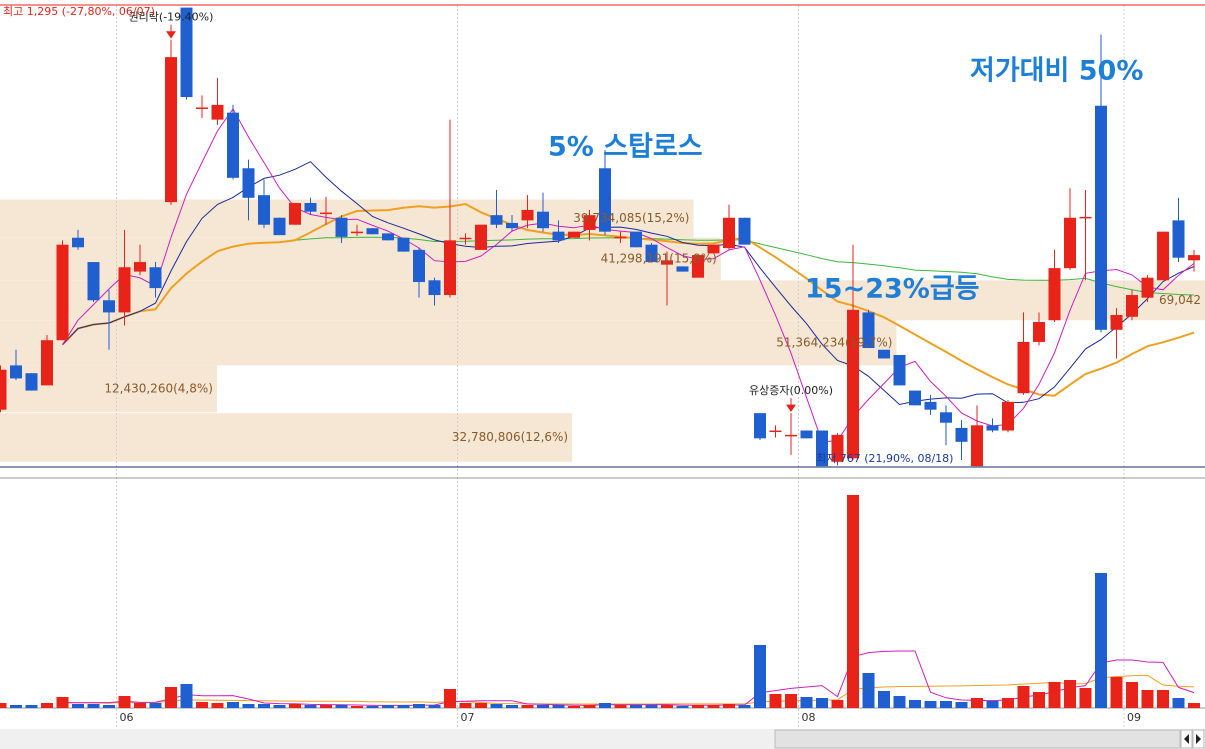 Image resolution: width=1205 pixels, height=749 pixels. What do you see at coordinates (1134, 717) in the screenshot?
I see `x-tick-label: 09` at bounding box center [1134, 717].